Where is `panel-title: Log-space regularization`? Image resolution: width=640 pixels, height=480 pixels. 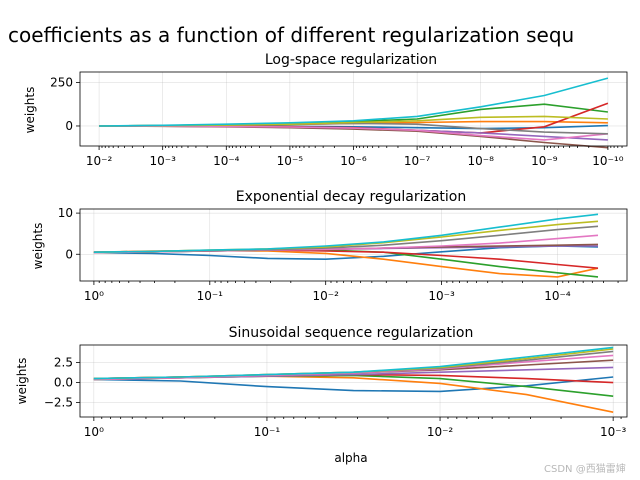
panel-title: Log-space regularization is located at coordinates (351, 60).